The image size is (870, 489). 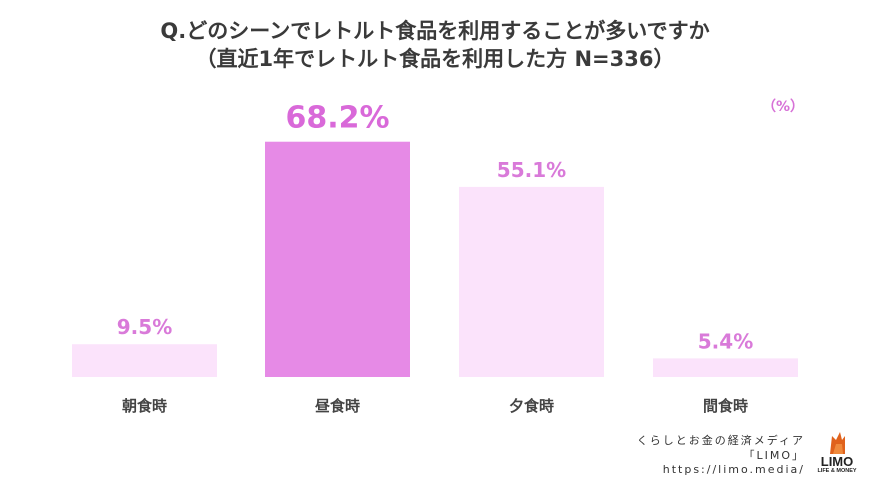 I want to click on category-label-1: 朝食時, so click(x=144, y=406).